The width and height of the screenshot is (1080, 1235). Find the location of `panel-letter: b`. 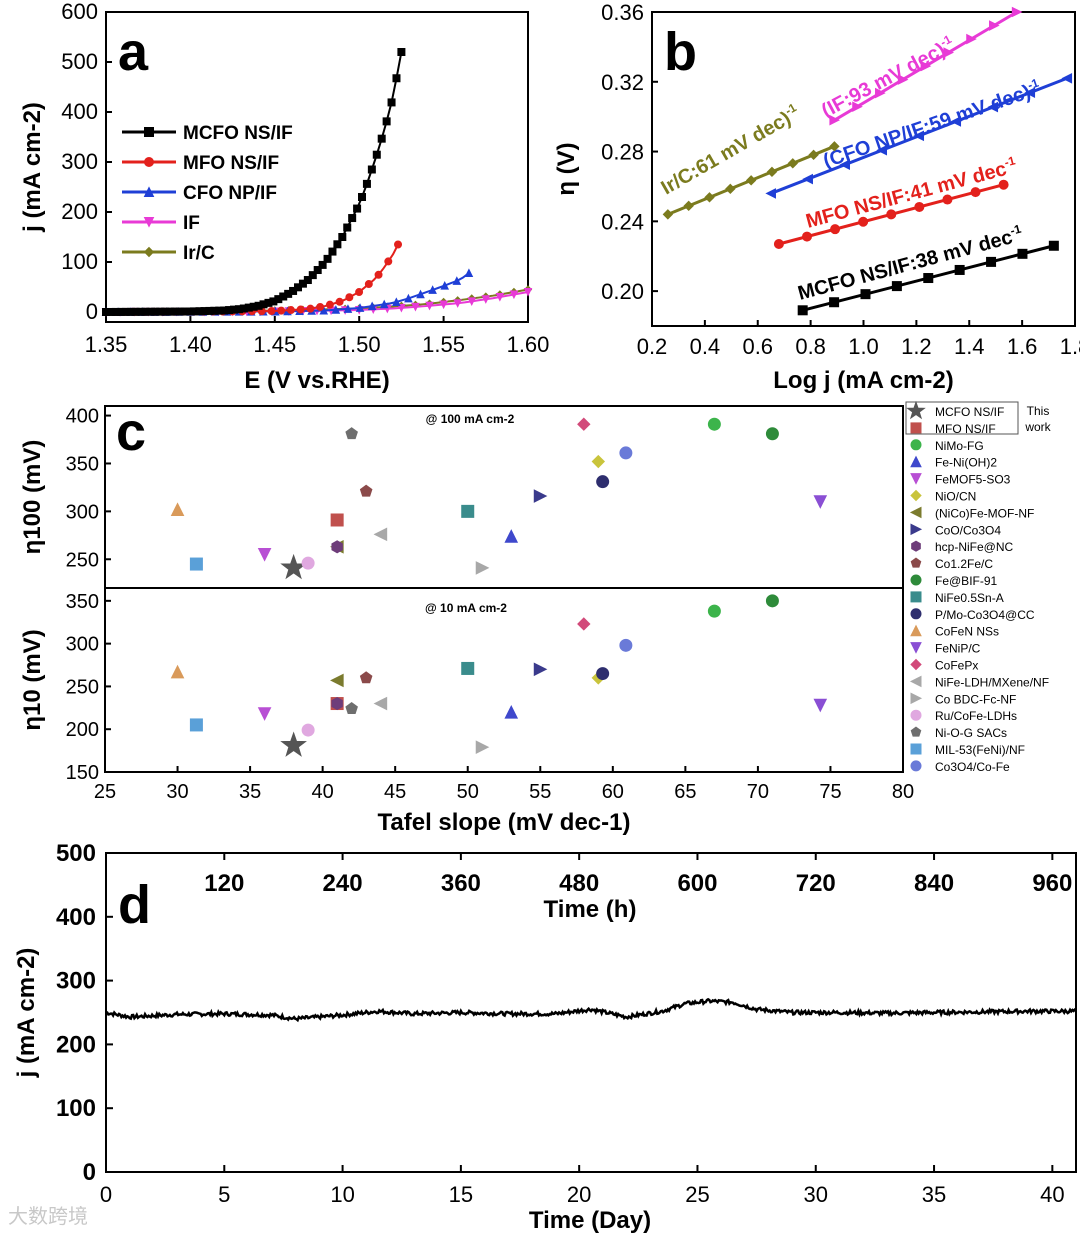

panel-letter: b is located at coordinates (680, 52).